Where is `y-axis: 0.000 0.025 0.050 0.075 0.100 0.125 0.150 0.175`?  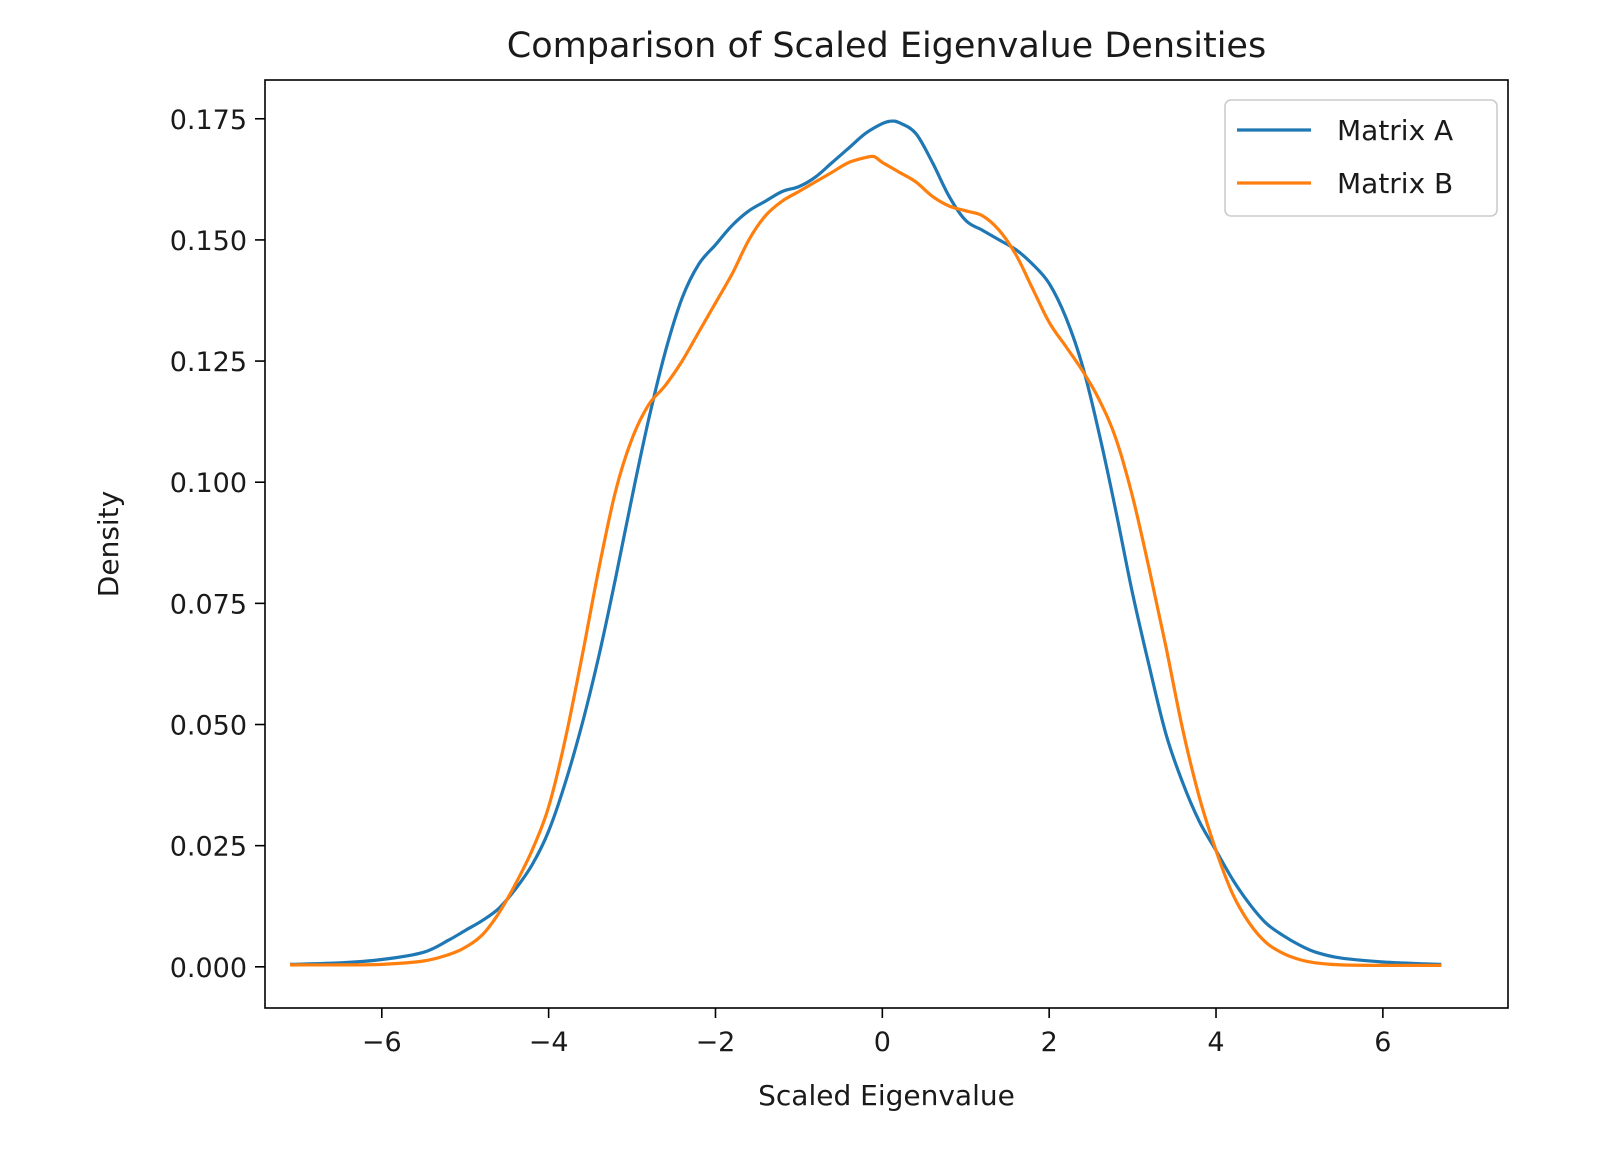 y-axis: 0.000 0.025 0.050 0.075 0.100 0.125 0.150 0.175 is located at coordinates (217, 544).